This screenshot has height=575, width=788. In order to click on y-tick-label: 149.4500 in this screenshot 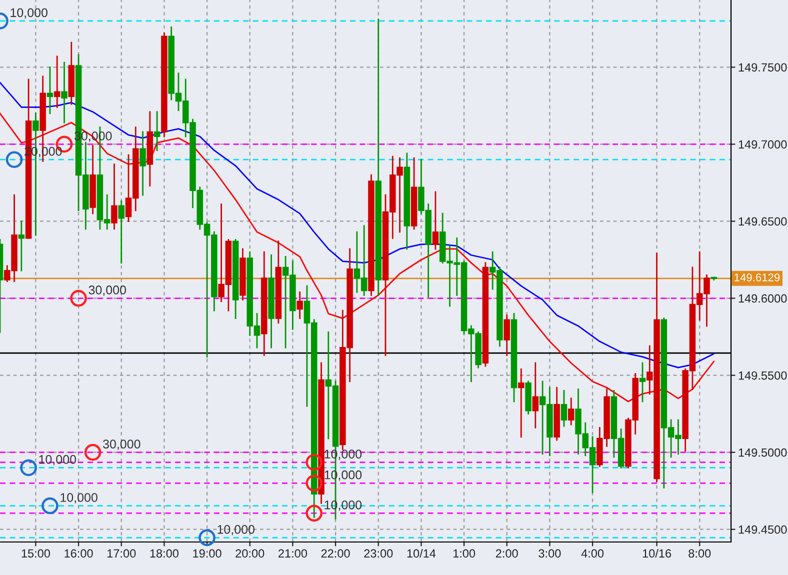, I will do `click(762, 529)`.